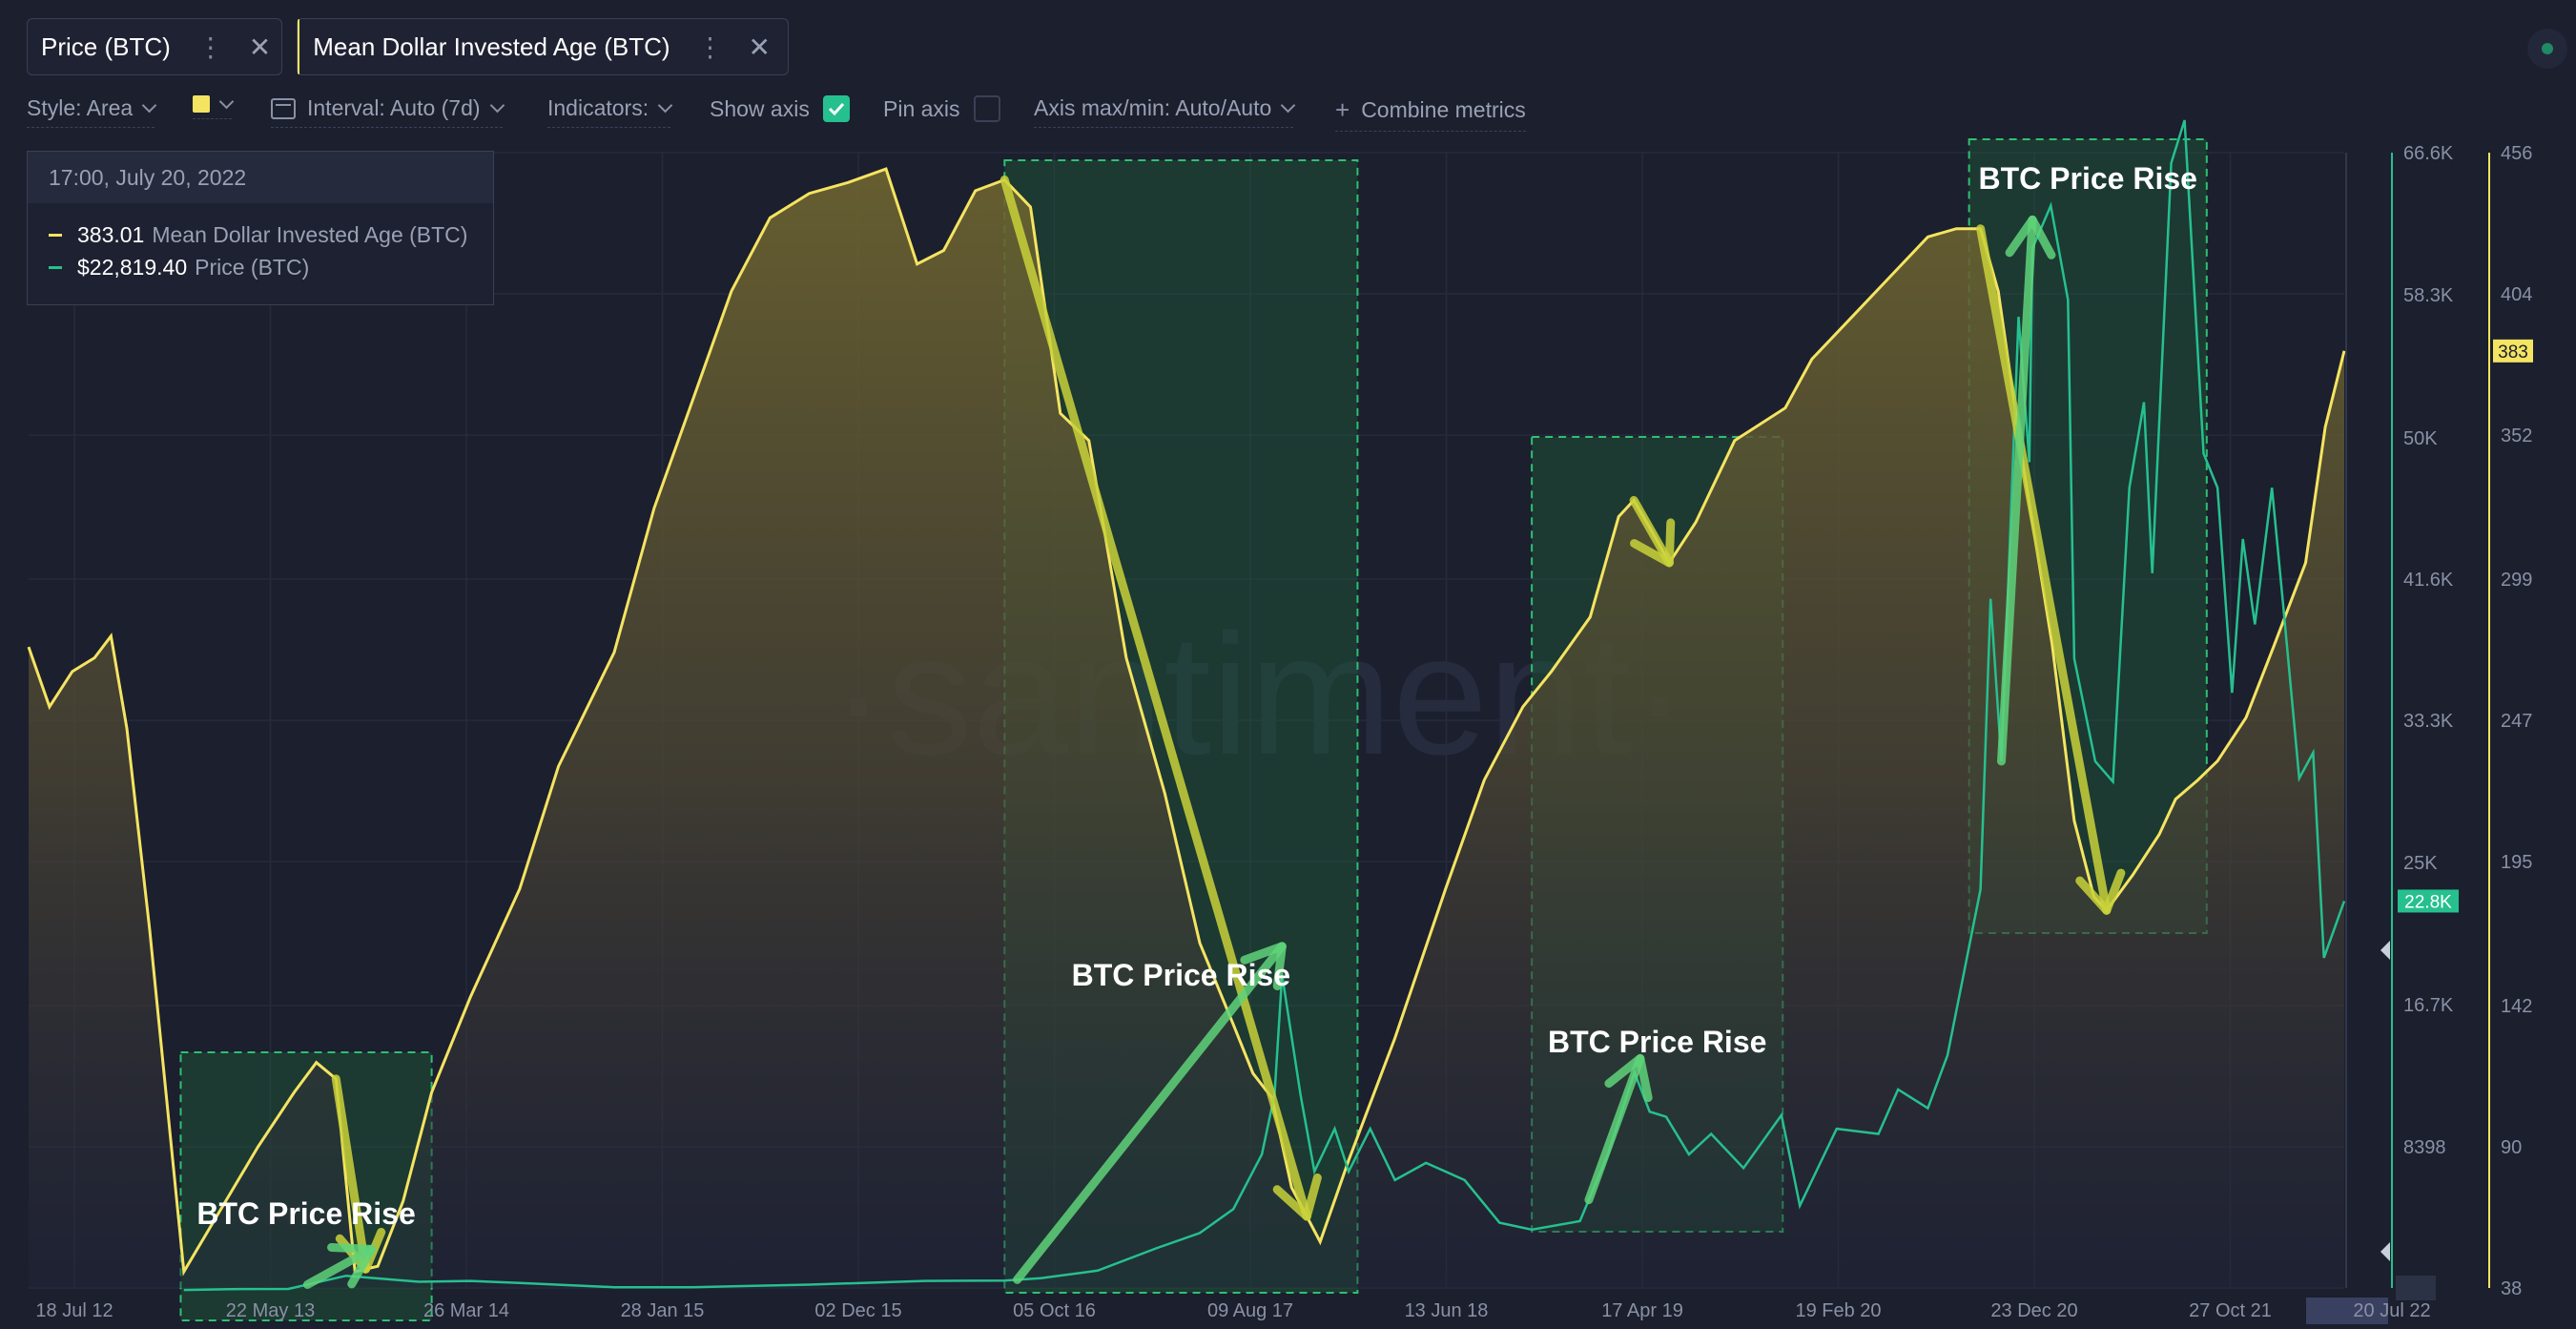 This screenshot has height=1329, width=2576. What do you see at coordinates (1250, 1310) in the screenshot?
I see `x-tick-label: 09 Aug 17` at bounding box center [1250, 1310].